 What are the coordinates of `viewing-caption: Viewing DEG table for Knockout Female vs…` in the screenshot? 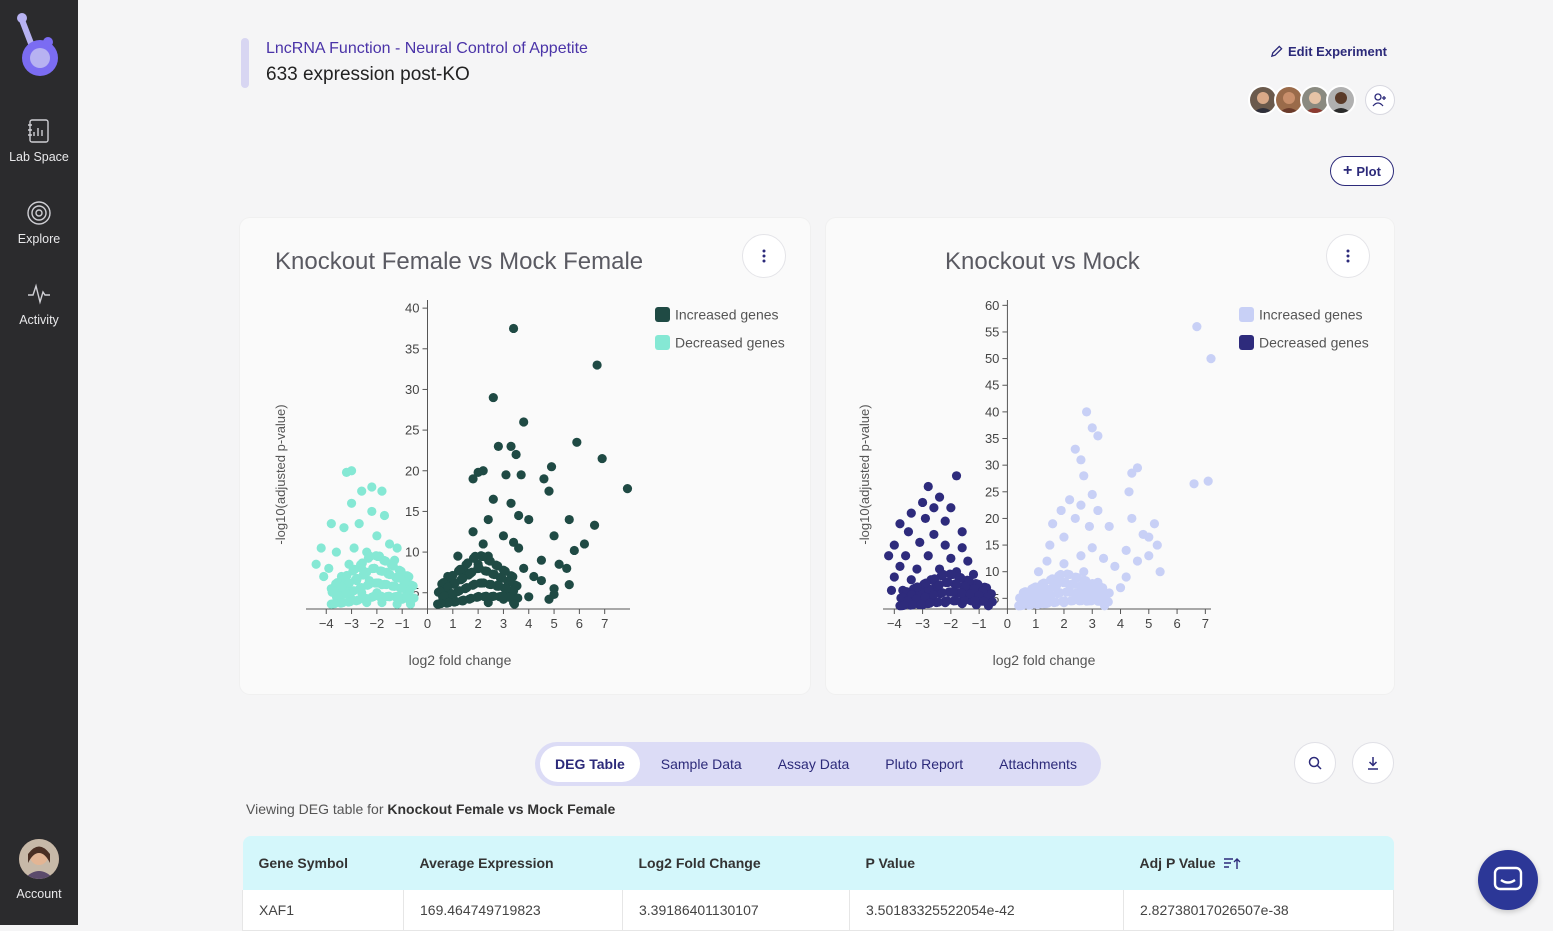 It's located at (430, 809).